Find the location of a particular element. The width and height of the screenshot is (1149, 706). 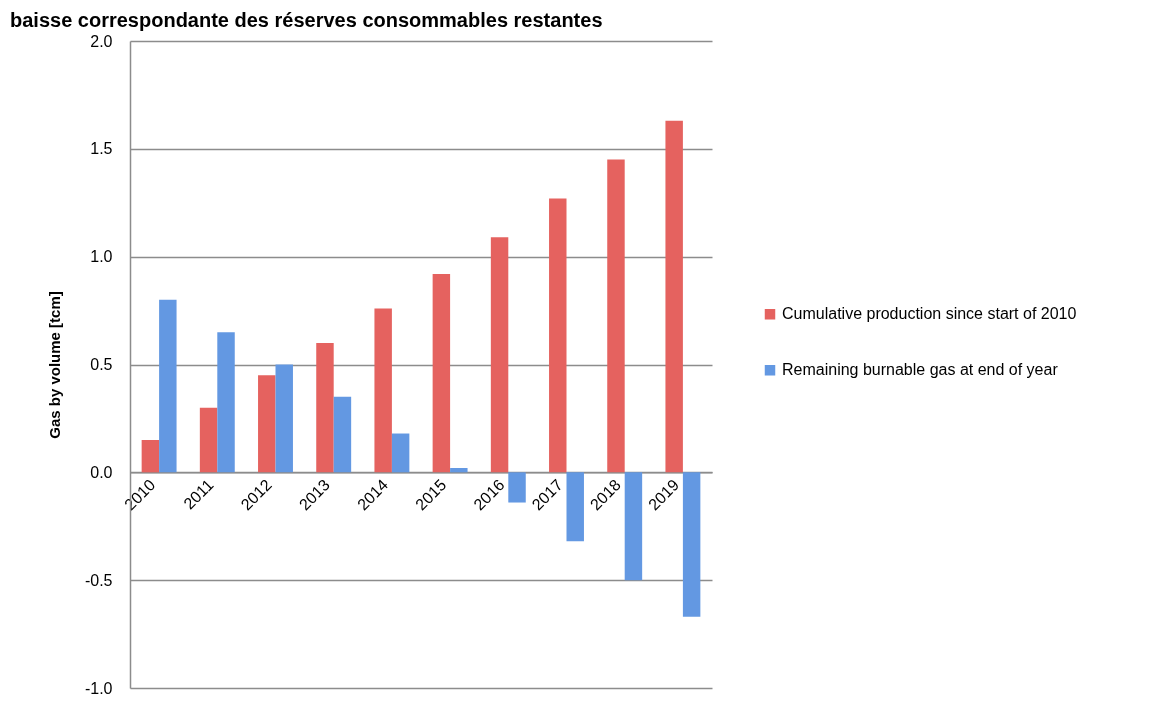

y-tick-label: 1.0 is located at coordinates (101, 257).